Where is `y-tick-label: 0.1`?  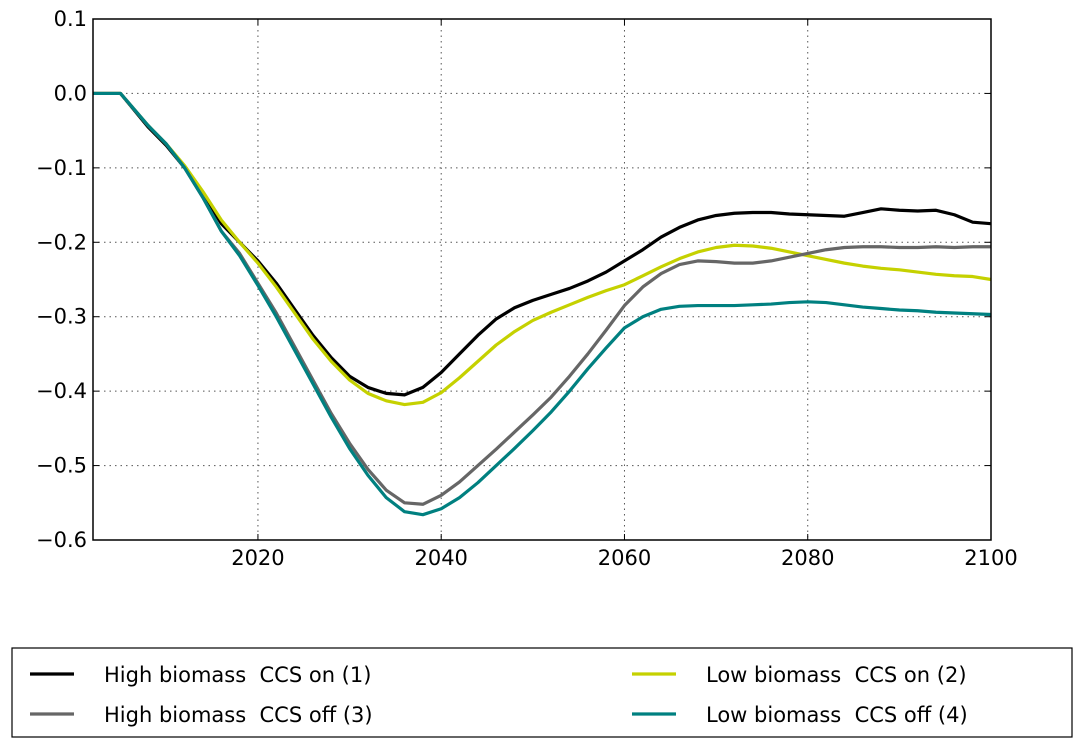
y-tick-label: 0.1 is located at coordinates (70, 19).